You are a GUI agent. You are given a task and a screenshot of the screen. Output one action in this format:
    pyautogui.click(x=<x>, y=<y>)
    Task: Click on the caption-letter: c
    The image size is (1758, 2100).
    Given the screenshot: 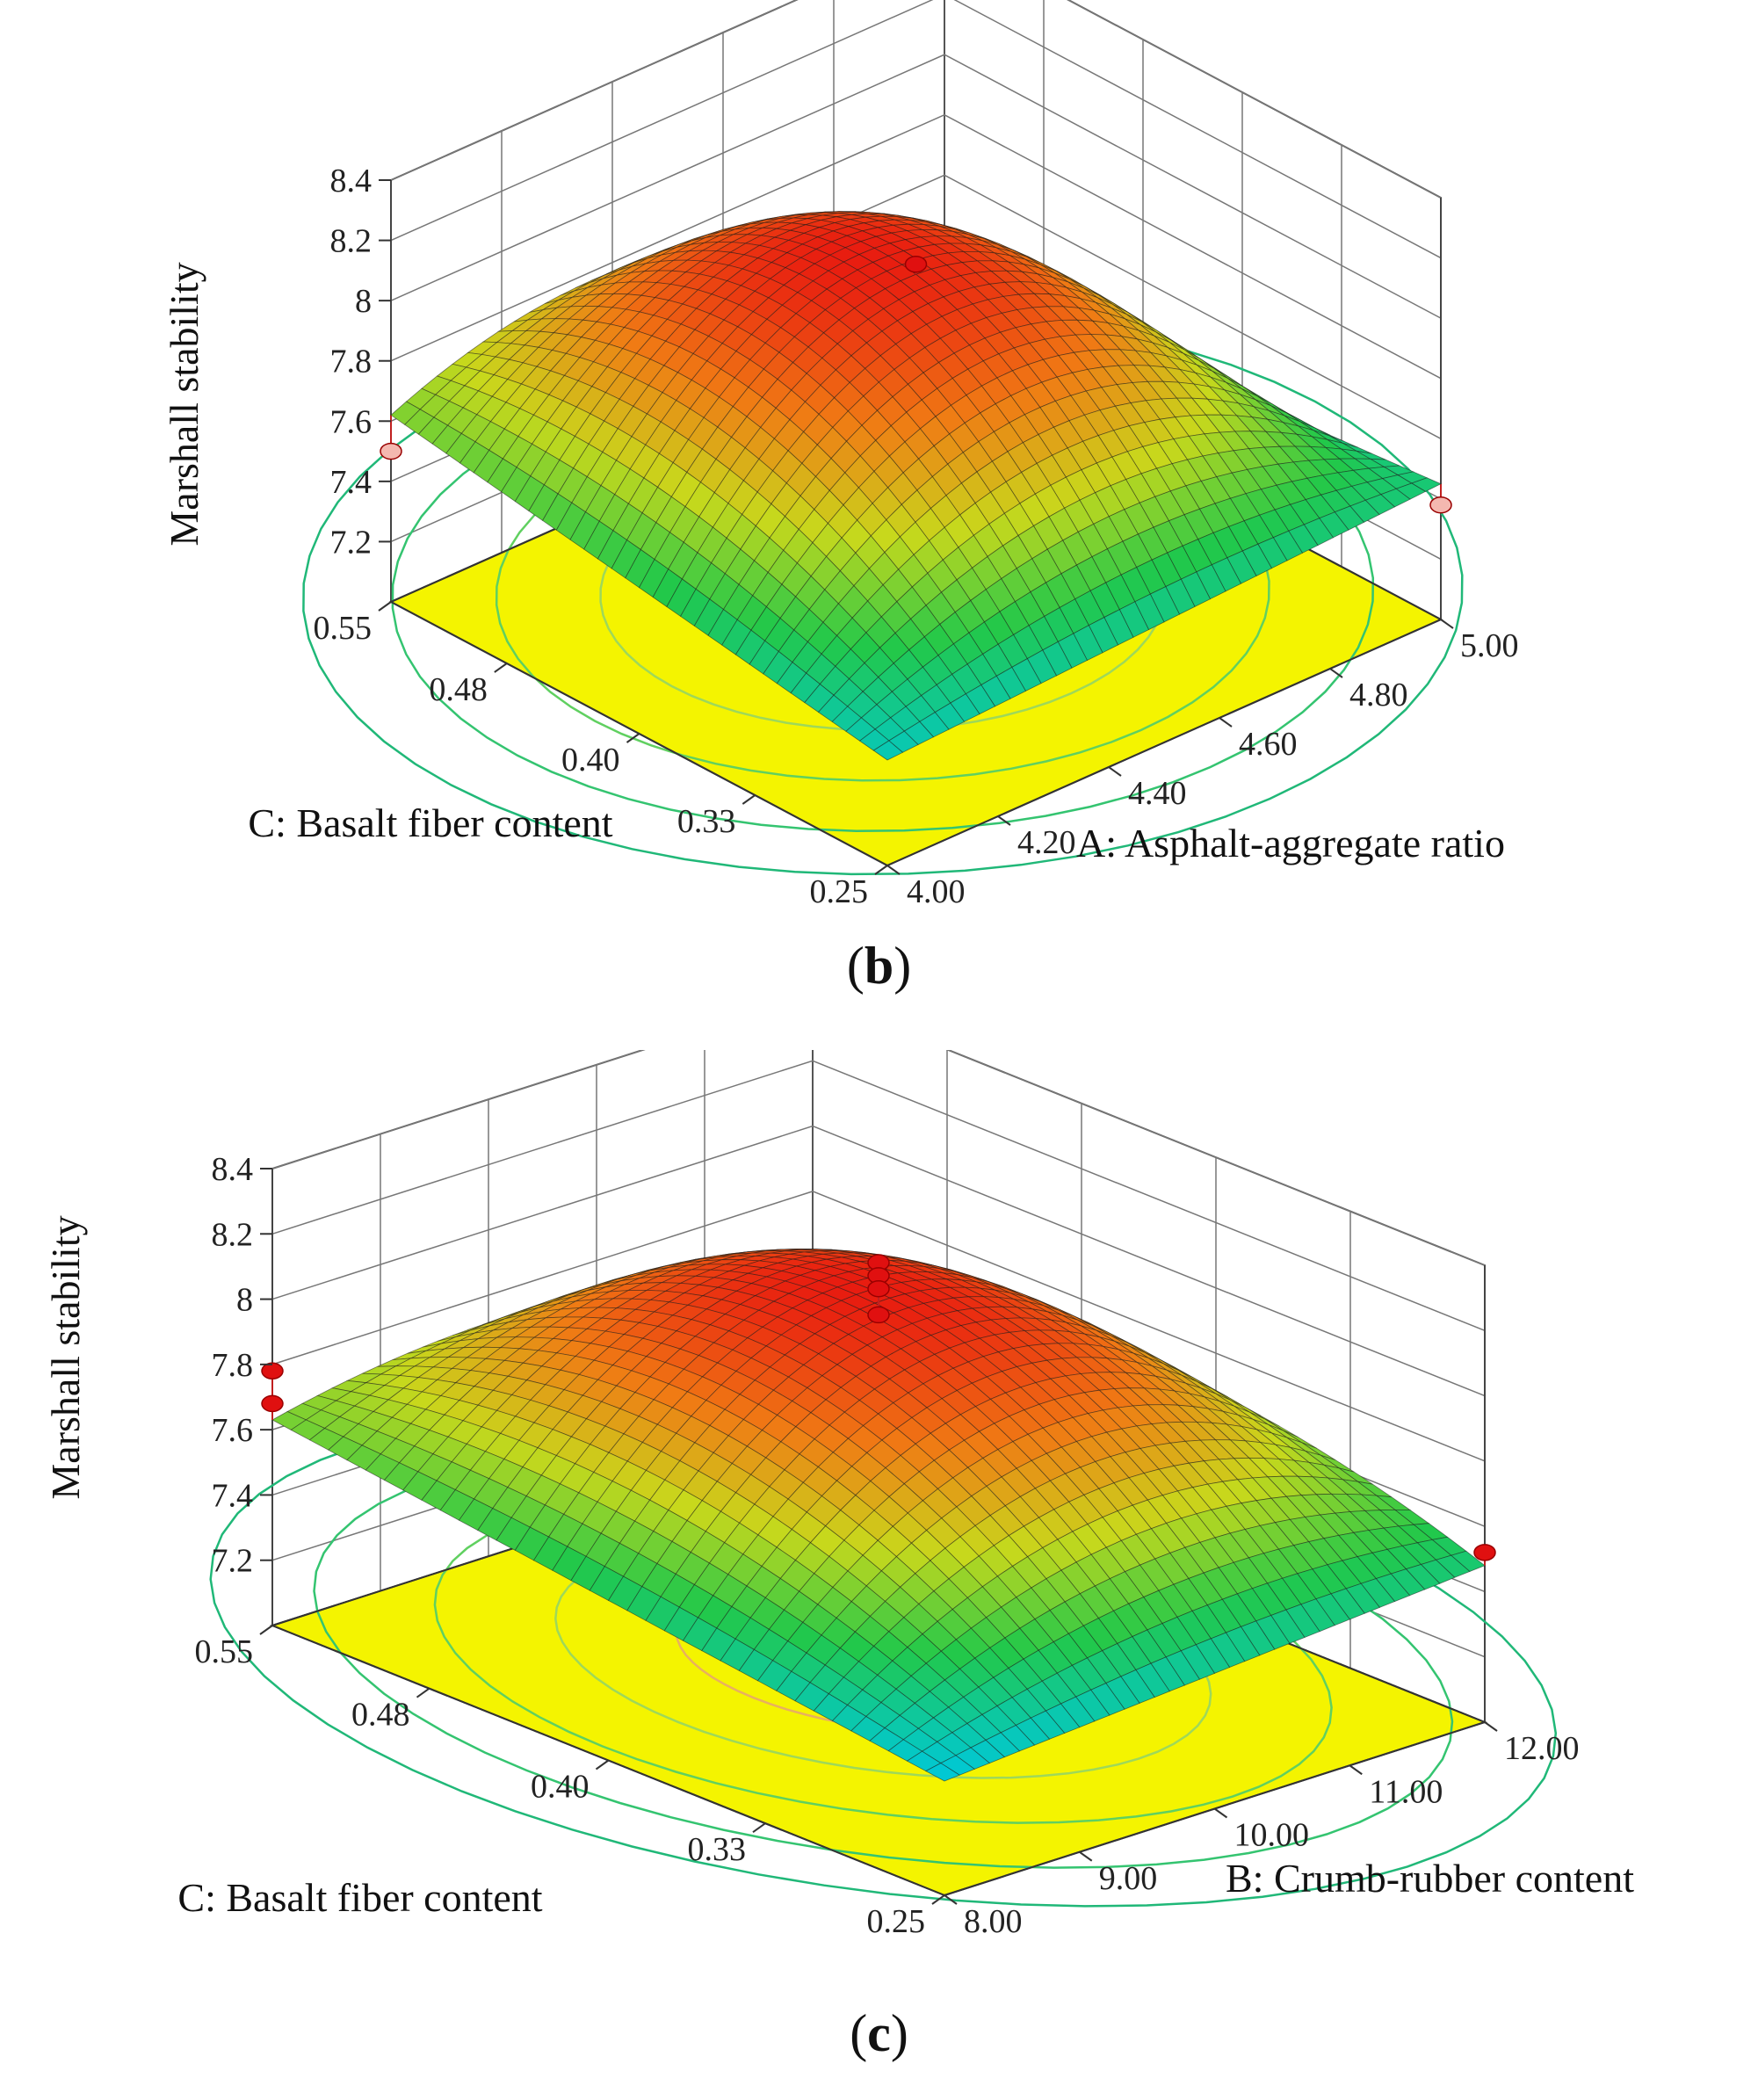 What is the action you would take?
    pyautogui.click(x=879, y=2033)
    